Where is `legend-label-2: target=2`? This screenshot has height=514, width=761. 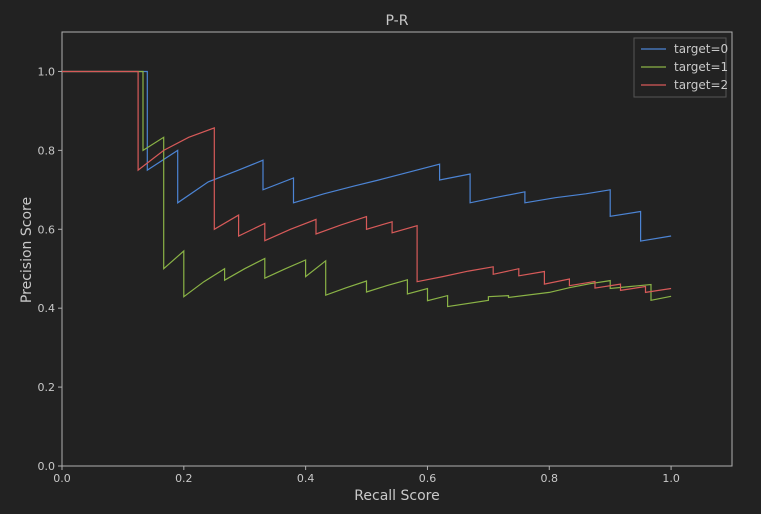
legend-label-2: target=2 is located at coordinates (701, 85).